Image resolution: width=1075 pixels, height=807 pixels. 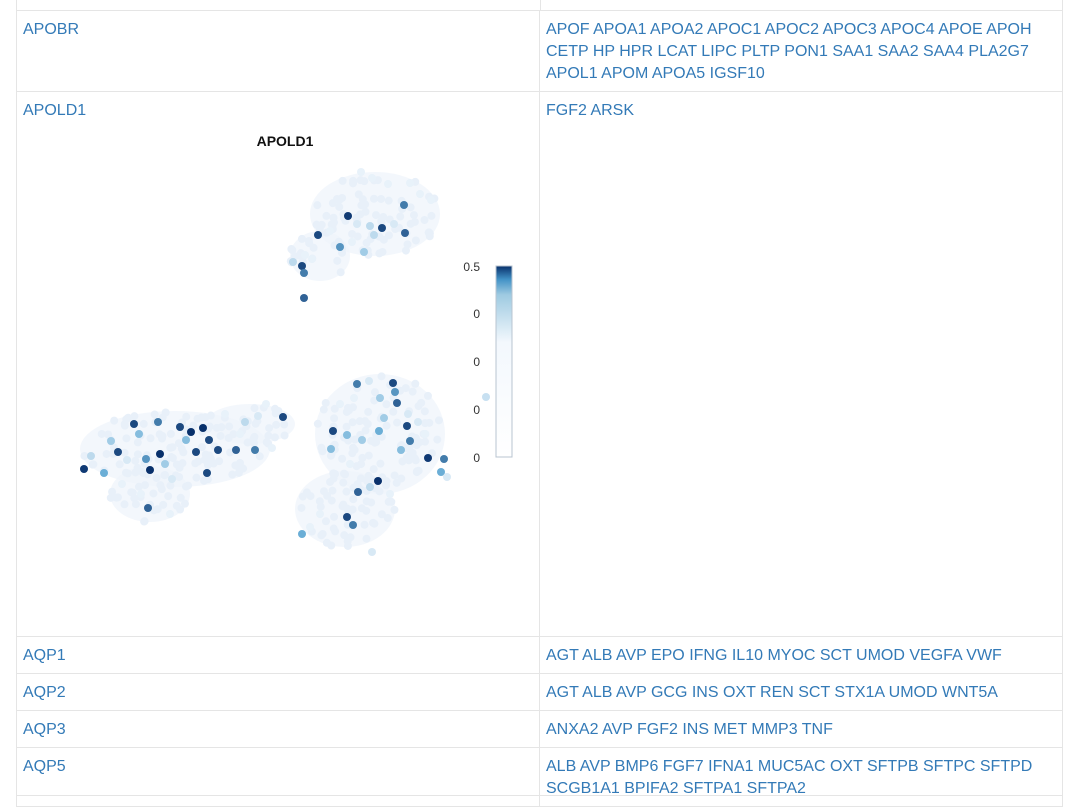 I want to click on colorbar, so click(x=504, y=361).